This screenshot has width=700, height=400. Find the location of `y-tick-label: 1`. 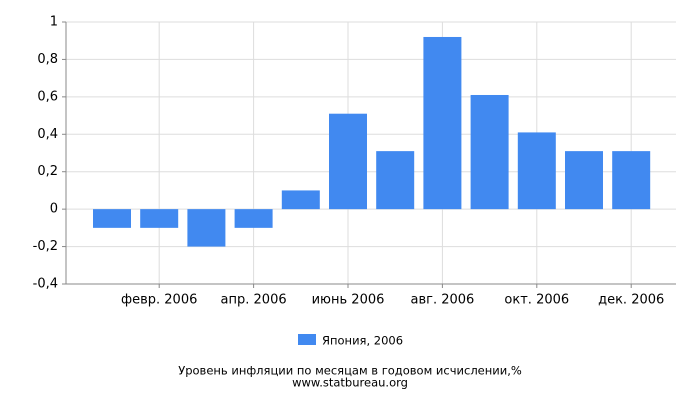

y-tick-label: 1 is located at coordinates (54, 22).